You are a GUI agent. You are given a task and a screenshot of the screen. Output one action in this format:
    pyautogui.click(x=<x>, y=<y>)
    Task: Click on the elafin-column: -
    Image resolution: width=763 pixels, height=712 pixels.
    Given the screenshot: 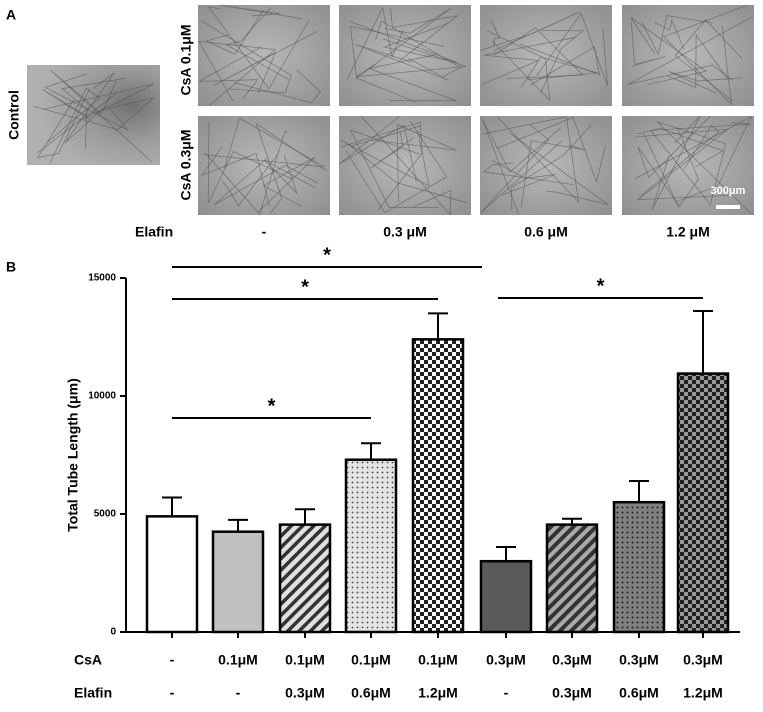 What is the action you would take?
    pyautogui.click(x=264, y=232)
    